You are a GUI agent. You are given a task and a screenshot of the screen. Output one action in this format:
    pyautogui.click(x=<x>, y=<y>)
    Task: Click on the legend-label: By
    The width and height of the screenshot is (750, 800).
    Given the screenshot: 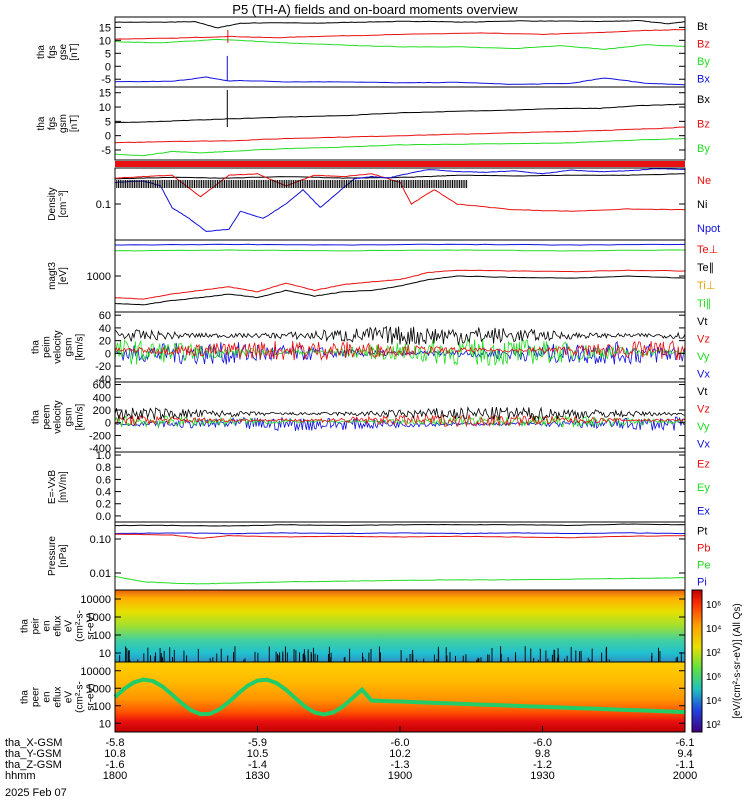 What is the action you would take?
    pyautogui.click(x=703, y=62)
    